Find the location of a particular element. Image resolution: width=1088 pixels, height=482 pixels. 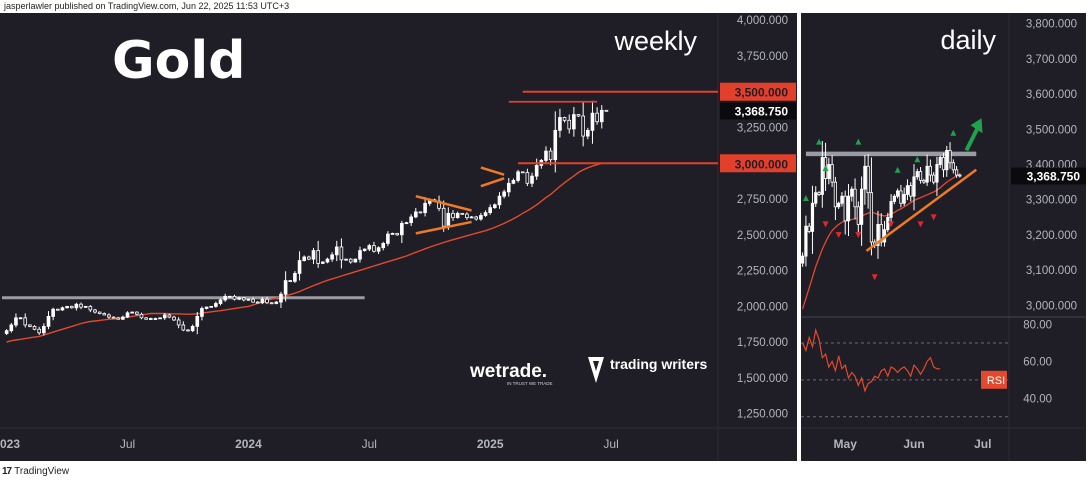

triangle-trendline is located at coordinates (443, 227).